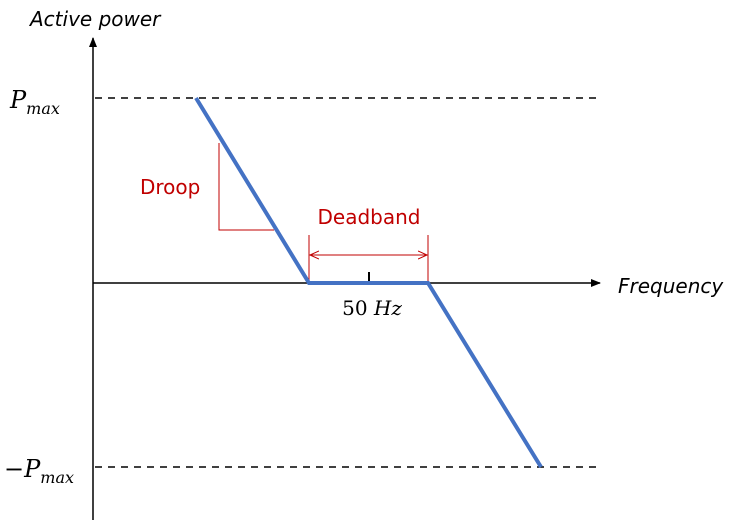  Describe the element at coordinates (369, 217) in the screenshot. I see `deadband-label: Deadband` at that location.